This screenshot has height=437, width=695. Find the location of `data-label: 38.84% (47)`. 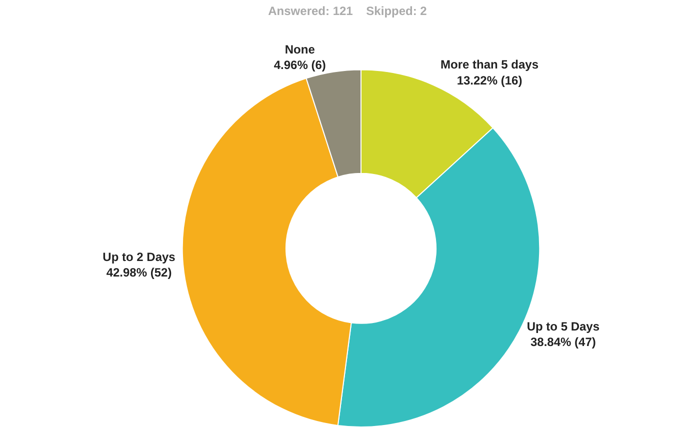

data-label: 38.84% (47) is located at coordinates (563, 341).